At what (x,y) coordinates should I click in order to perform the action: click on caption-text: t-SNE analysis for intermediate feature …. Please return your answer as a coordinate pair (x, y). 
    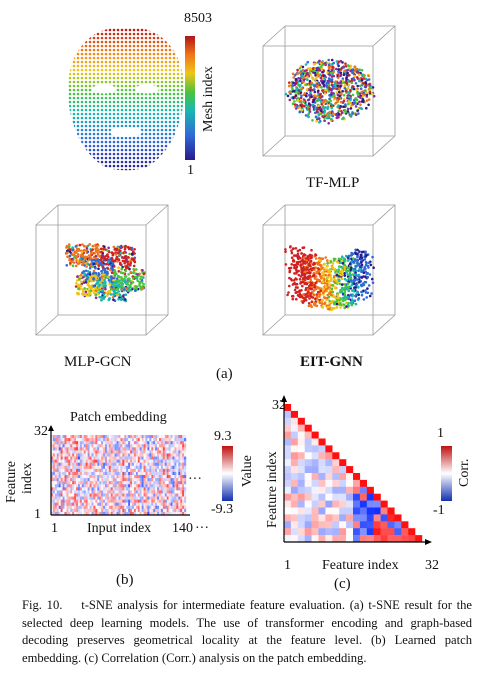
    Looking at the image, I should click on (247, 631).